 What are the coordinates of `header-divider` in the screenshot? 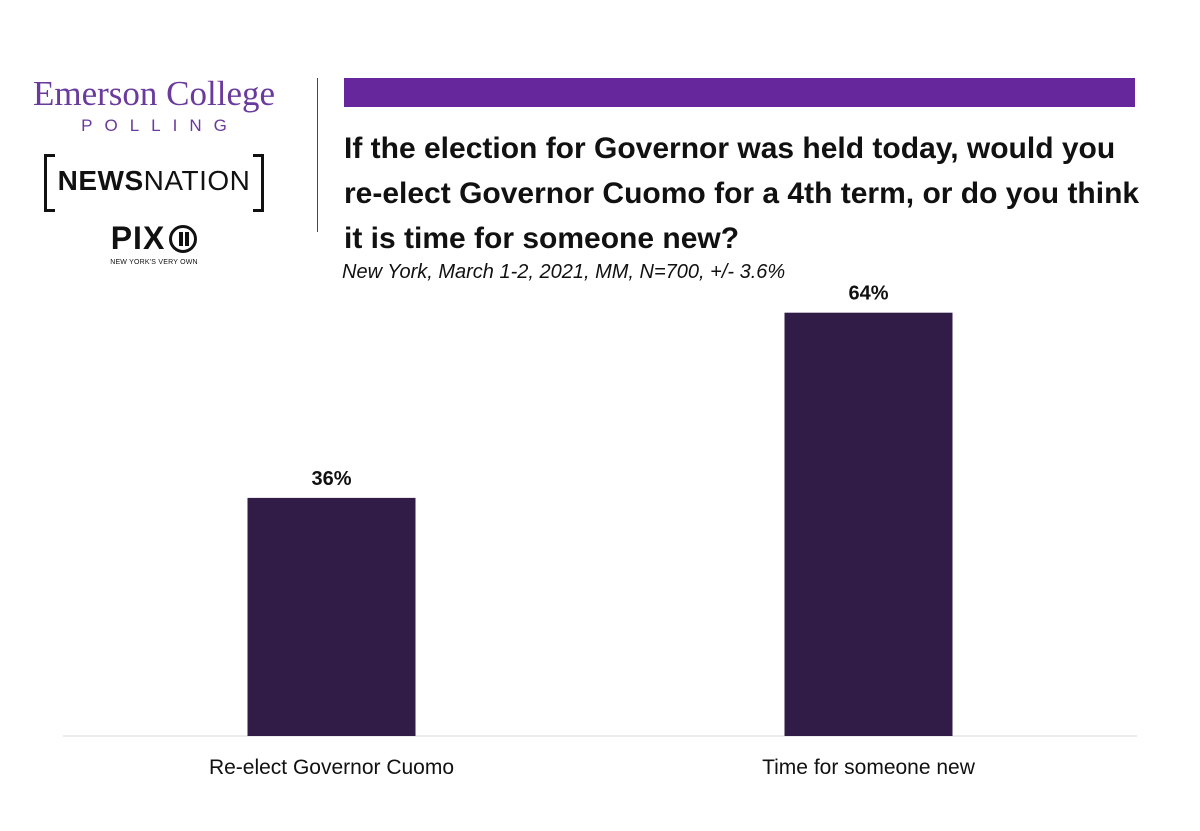 It's located at (317, 155).